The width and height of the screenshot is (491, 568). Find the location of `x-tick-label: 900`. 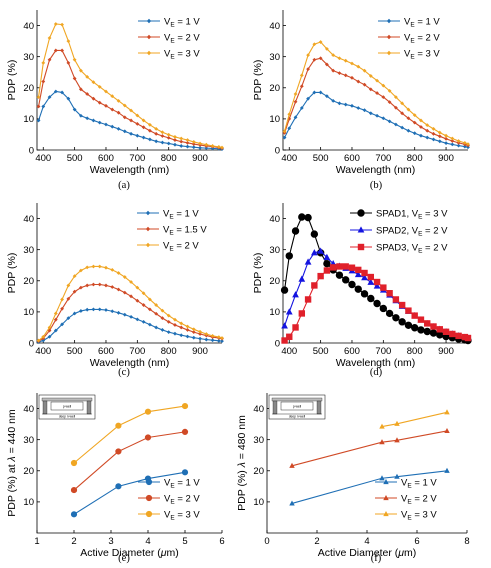

x-tick-label: 900 is located at coordinates (200, 351).